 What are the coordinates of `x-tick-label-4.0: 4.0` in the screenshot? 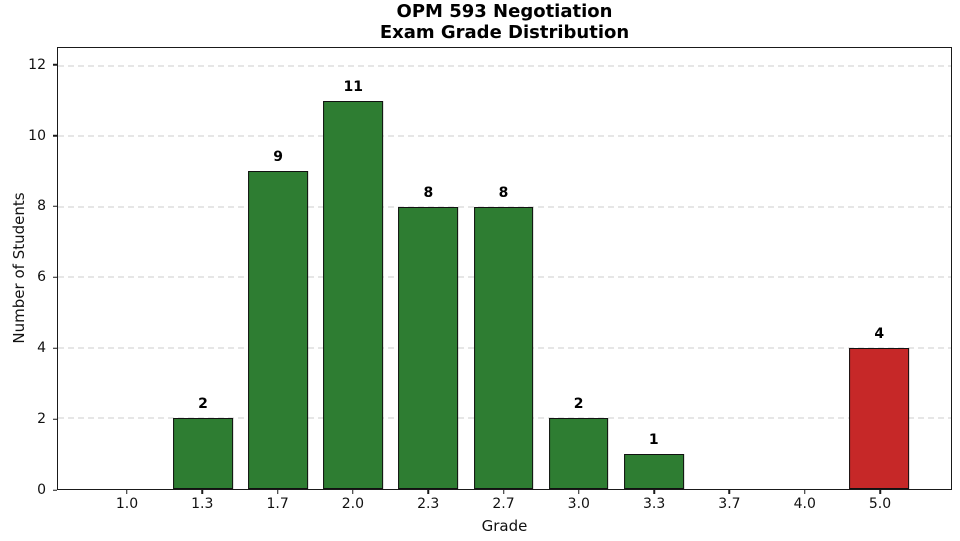 It's located at (804, 504).